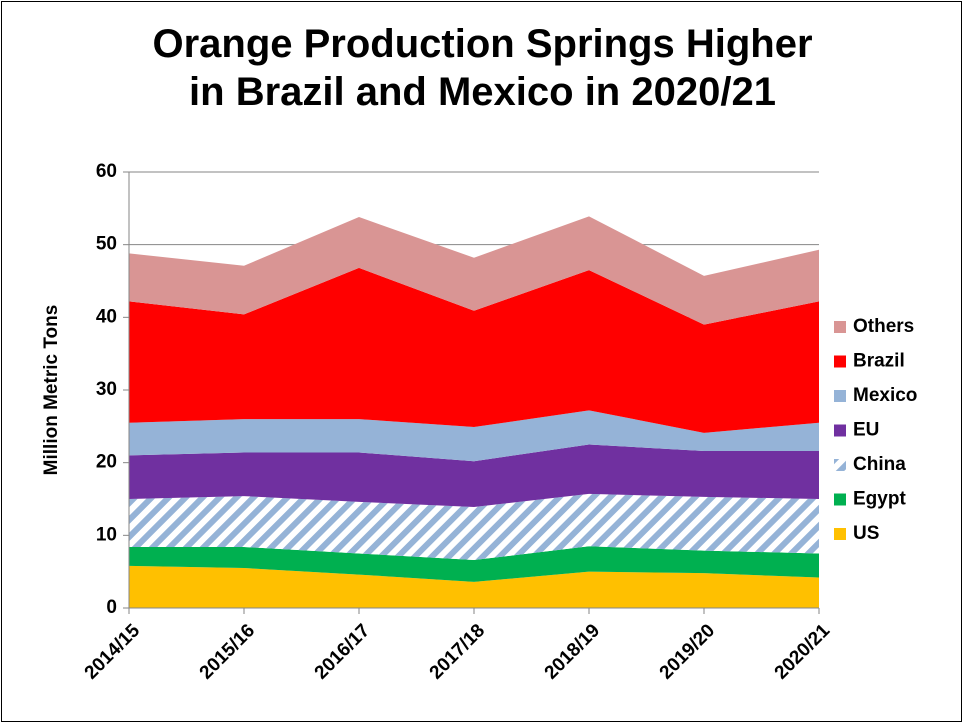  I want to click on y-tick-label: 0, so click(111, 607).